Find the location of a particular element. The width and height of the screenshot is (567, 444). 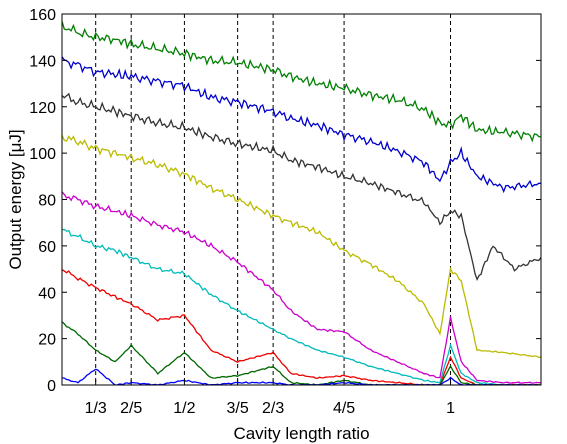

y-tick-label-7: 140 is located at coordinates (42, 61).